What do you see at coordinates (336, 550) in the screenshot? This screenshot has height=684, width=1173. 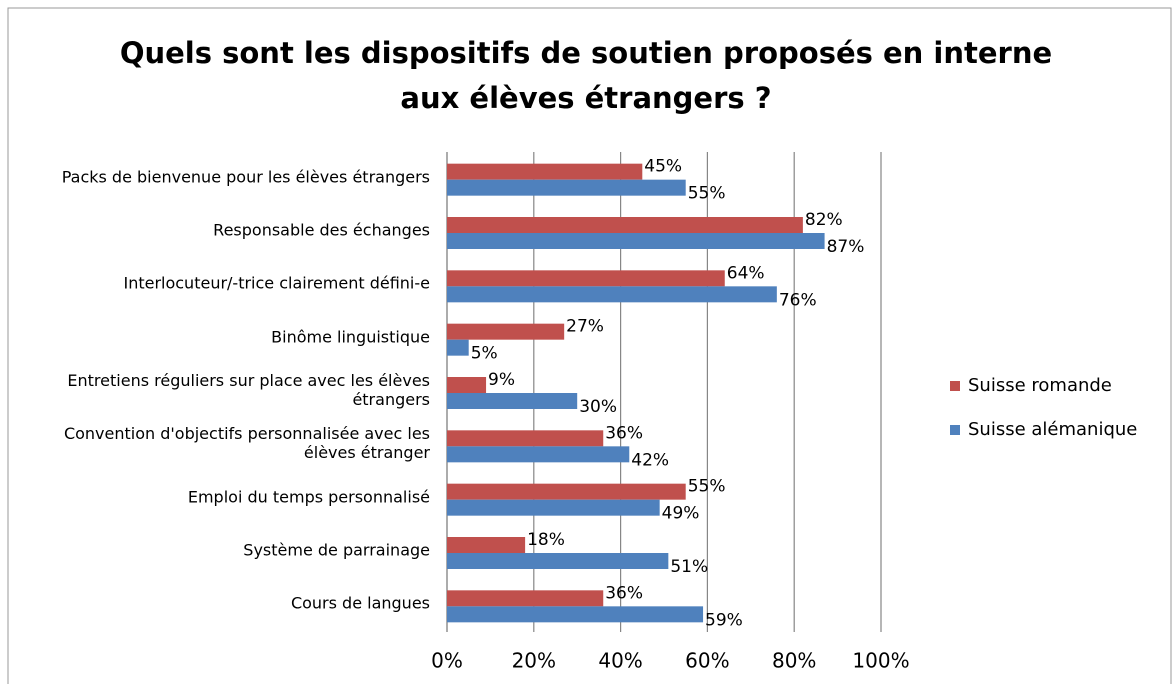 I see `y-tick-label: Système de parrainage` at bounding box center [336, 550].